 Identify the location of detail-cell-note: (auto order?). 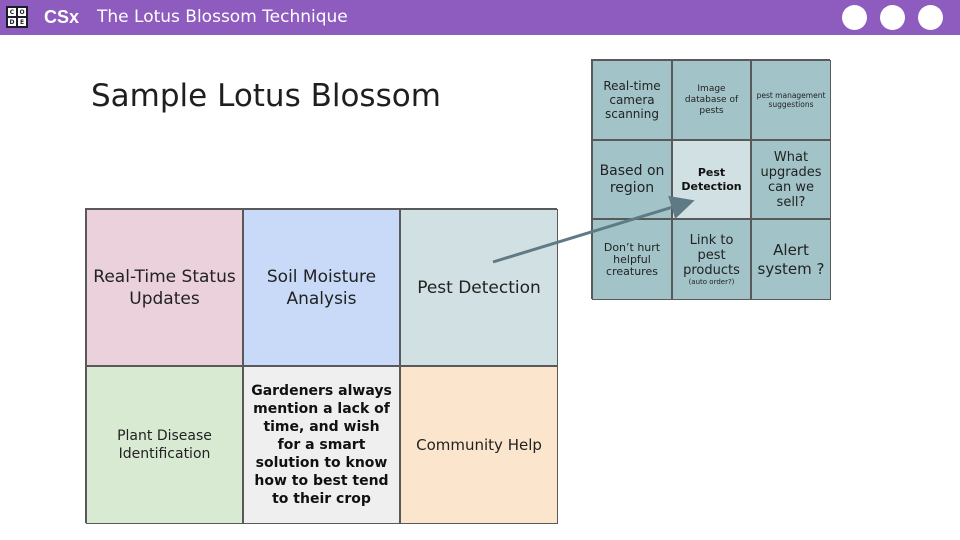
(711, 282).